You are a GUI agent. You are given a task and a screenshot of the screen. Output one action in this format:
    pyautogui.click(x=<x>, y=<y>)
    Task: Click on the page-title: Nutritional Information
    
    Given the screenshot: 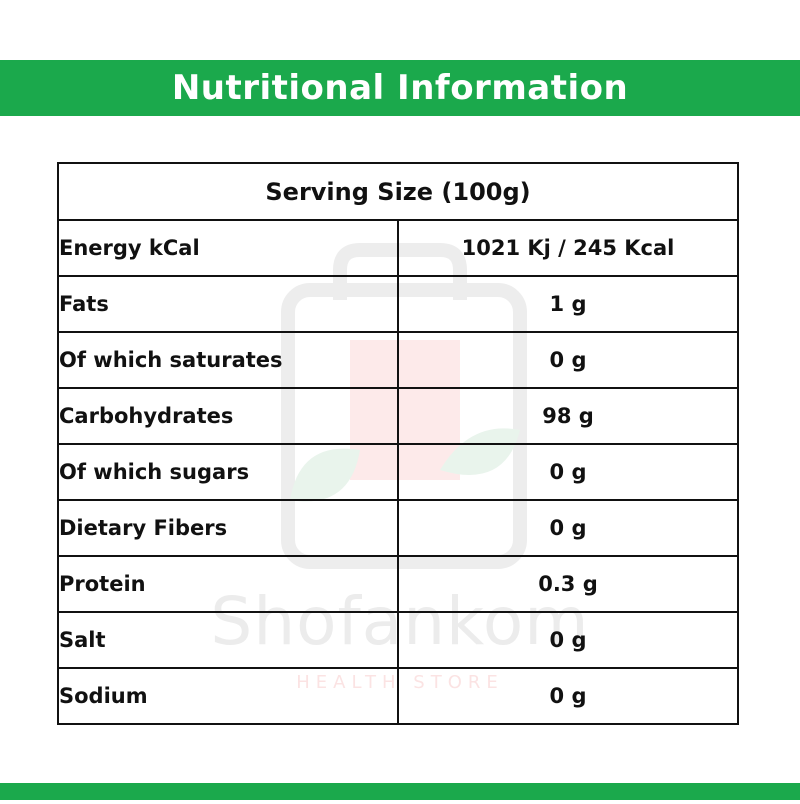 What is the action you would take?
    pyautogui.click(x=400, y=88)
    